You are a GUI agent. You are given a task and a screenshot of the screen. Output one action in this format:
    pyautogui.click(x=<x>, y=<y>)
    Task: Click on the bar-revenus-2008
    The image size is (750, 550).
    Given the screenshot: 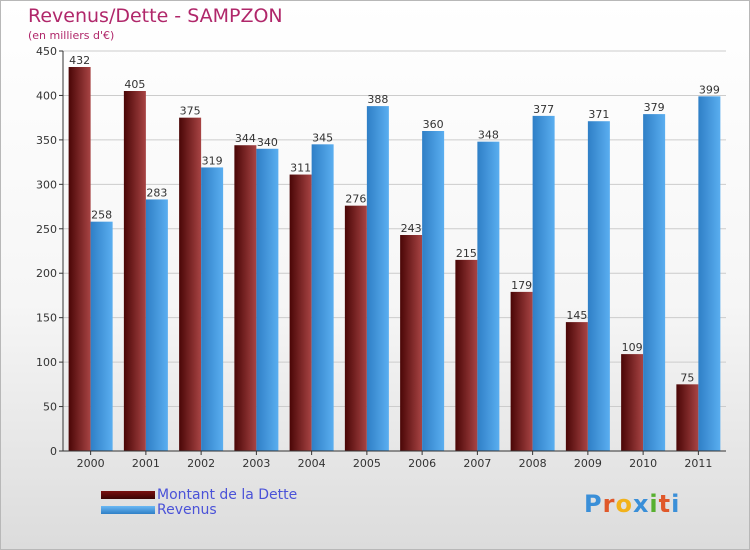 What is the action you would take?
    pyautogui.click(x=543, y=283)
    